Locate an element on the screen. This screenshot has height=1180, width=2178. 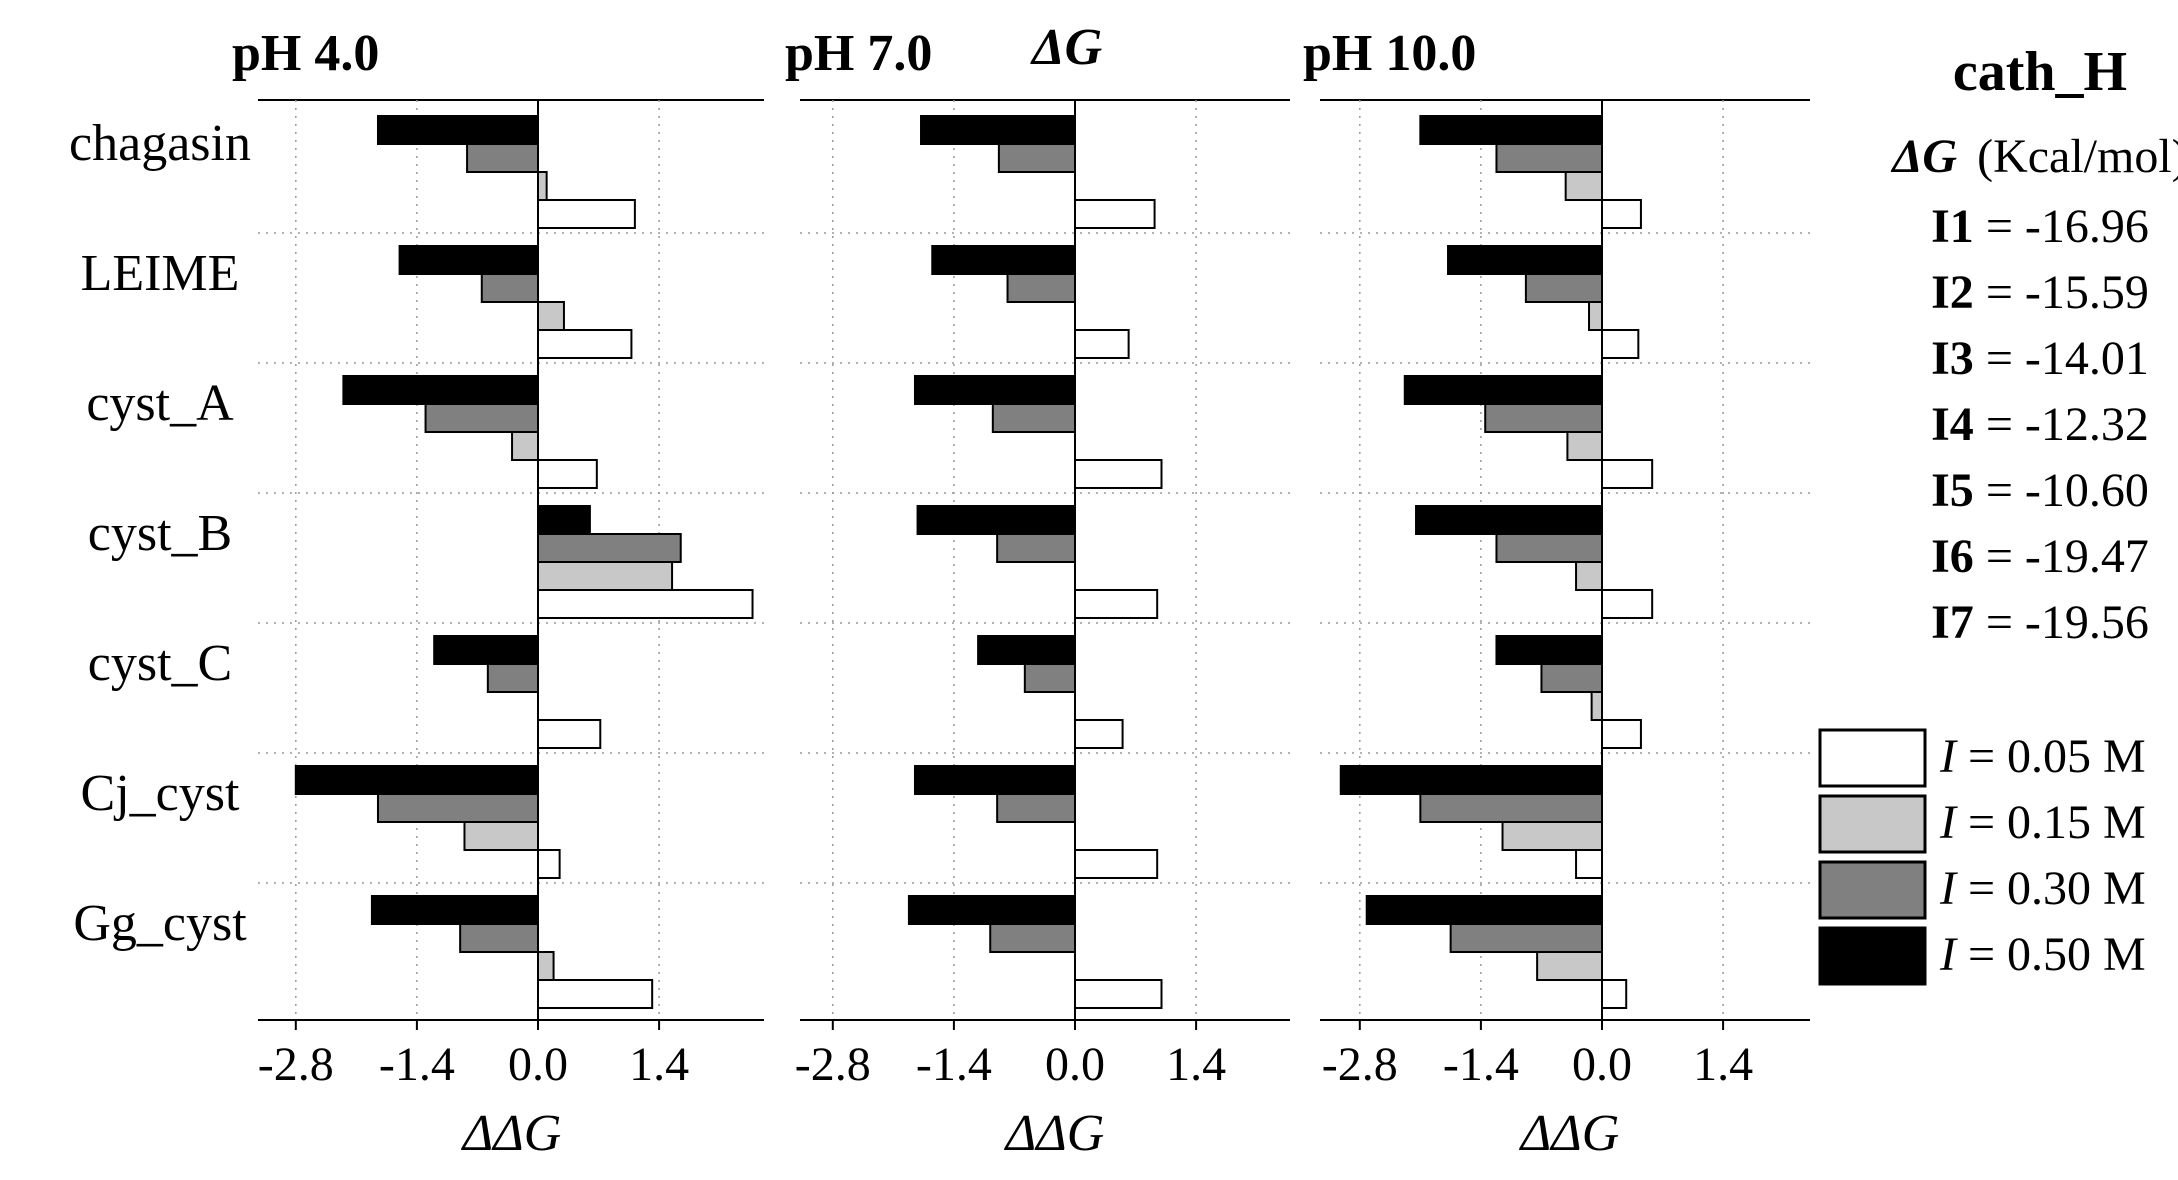
legend-label-0-50-m: I = 0.50 M is located at coordinates (2042, 954).